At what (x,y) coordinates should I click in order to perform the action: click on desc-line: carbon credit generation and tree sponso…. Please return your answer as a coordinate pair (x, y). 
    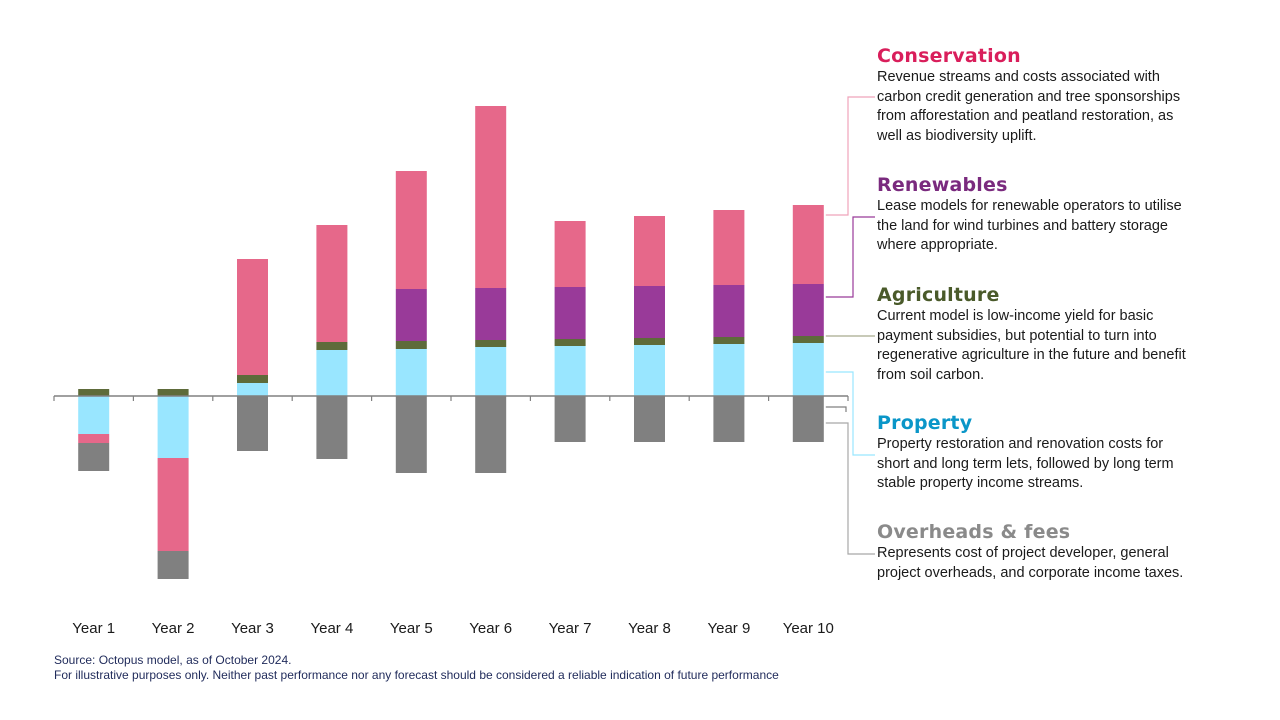
    Looking at the image, I should click on (1029, 96).